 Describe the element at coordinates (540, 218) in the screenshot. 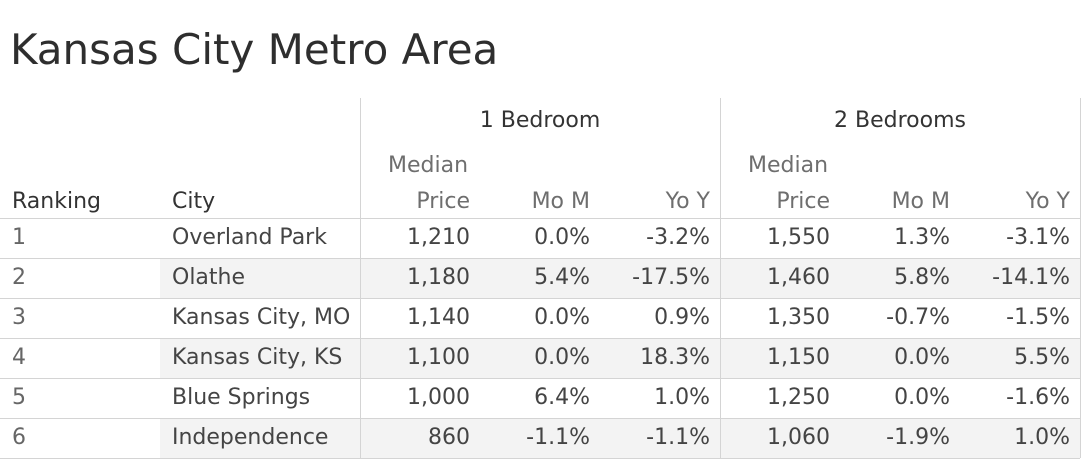

I see `header-rule` at that location.